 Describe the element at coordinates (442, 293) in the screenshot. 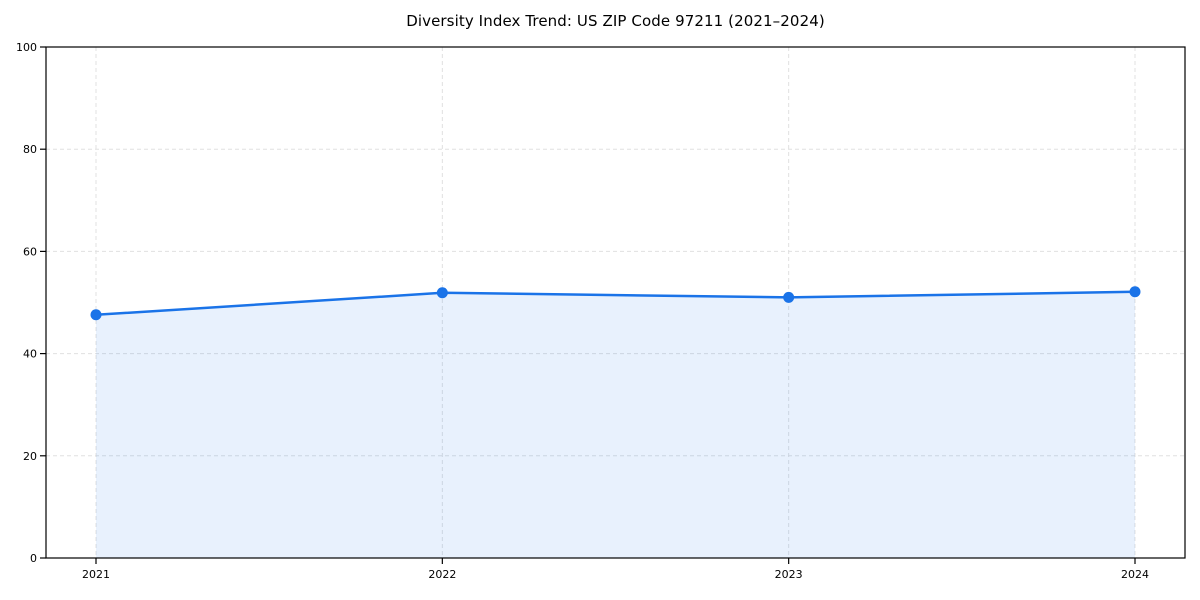

I see `data-point-2022` at that location.